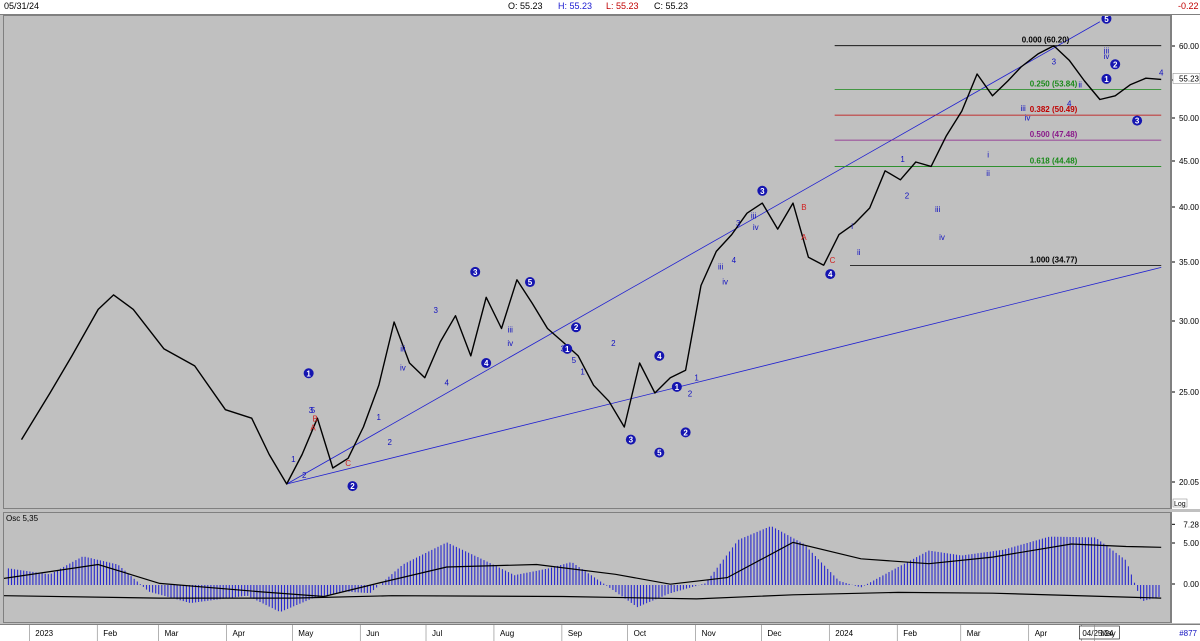 The height and width of the screenshot is (641, 1200). I want to click on price-tick-label: 40.00, so click(1189, 207).